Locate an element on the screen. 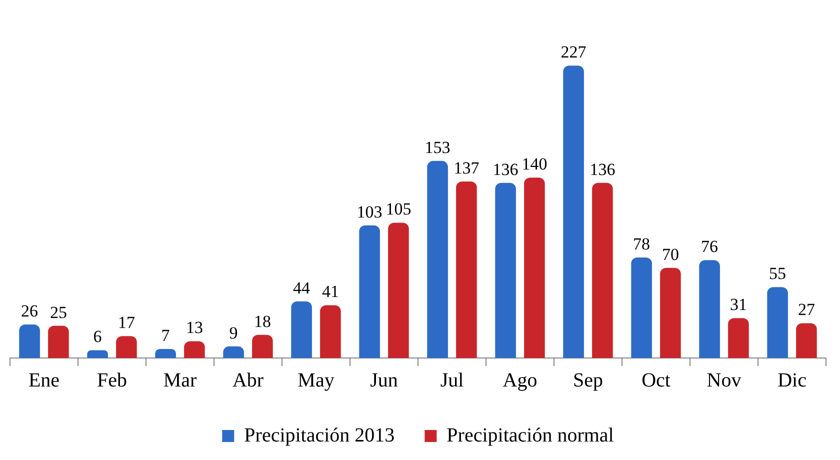  data-label: 18 is located at coordinates (262, 321).